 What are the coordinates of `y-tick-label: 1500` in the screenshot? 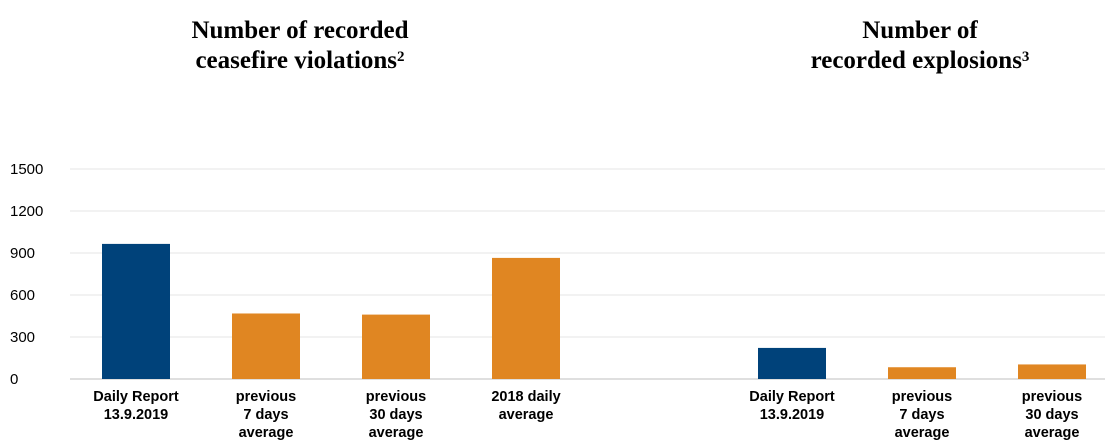 It's located at (26, 169).